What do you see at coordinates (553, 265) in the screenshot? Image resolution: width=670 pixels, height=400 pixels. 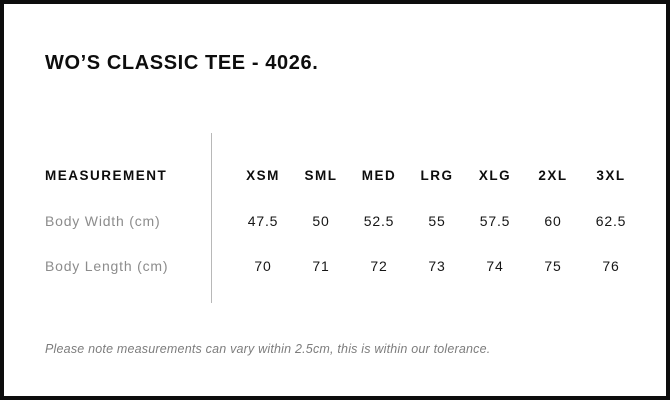 I see `body-length-value-2xl: 75` at bounding box center [553, 265].